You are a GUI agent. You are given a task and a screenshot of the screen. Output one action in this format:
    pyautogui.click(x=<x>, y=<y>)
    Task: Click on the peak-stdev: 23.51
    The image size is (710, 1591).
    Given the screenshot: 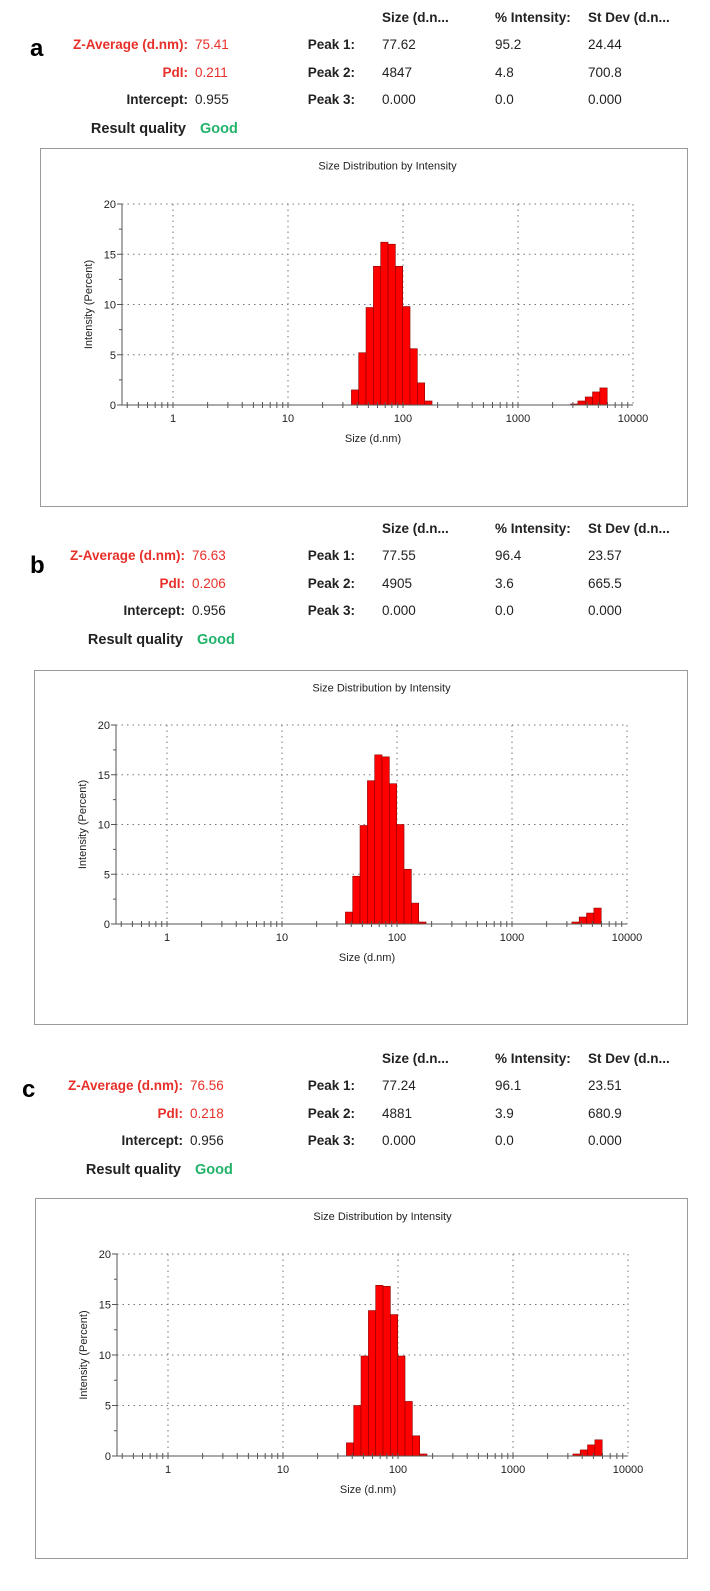 What is the action you would take?
    pyautogui.click(x=605, y=1085)
    